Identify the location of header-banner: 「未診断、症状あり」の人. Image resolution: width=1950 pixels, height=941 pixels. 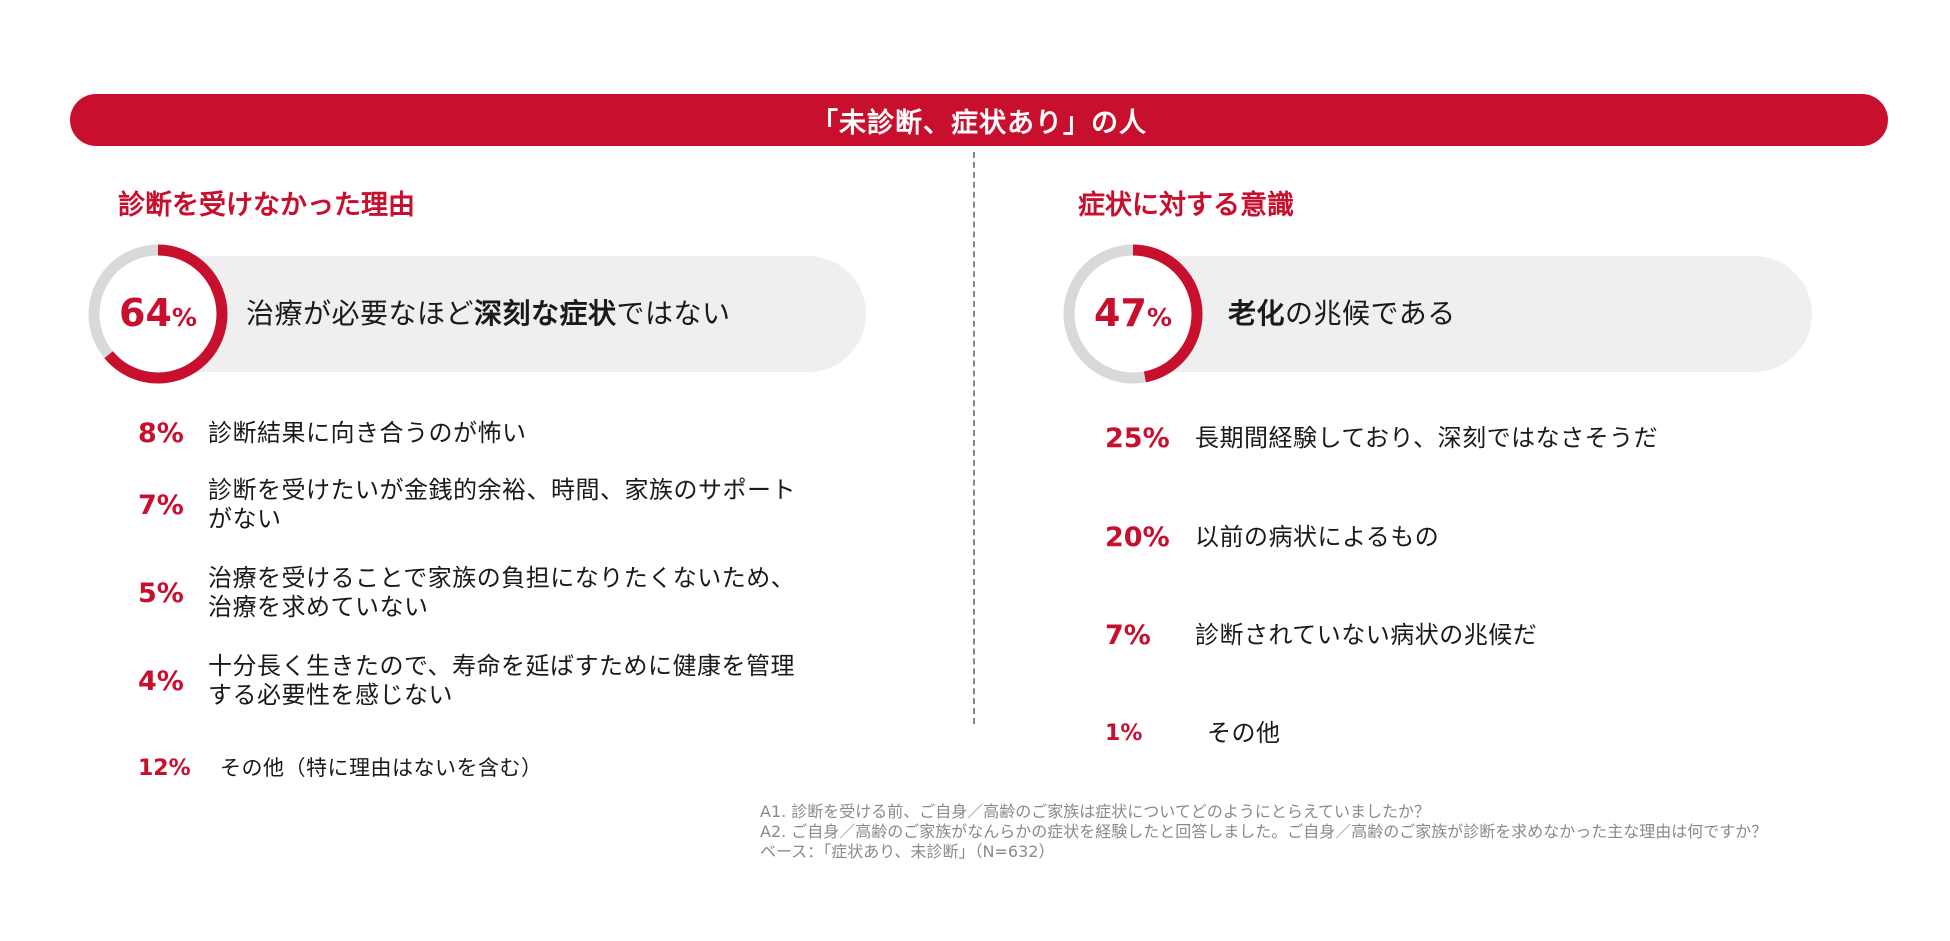
(979, 120).